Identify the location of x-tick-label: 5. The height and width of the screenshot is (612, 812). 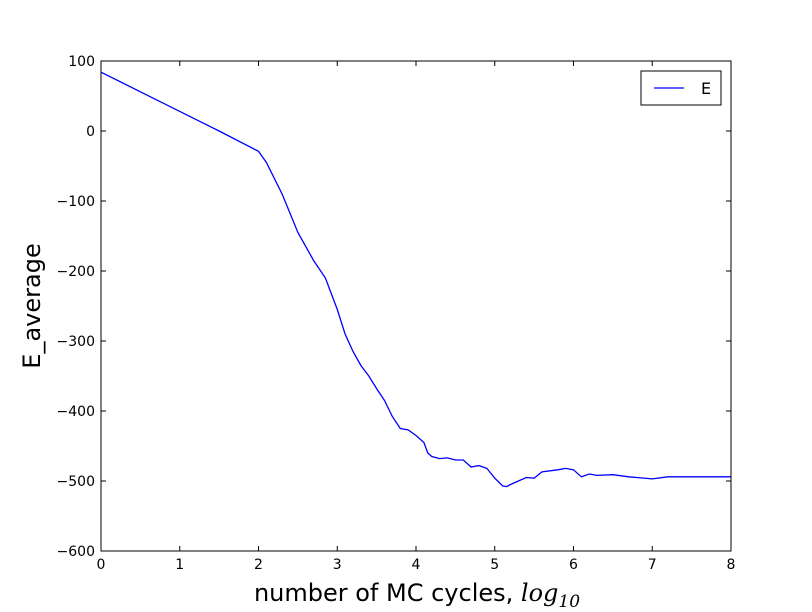
(494, 565).